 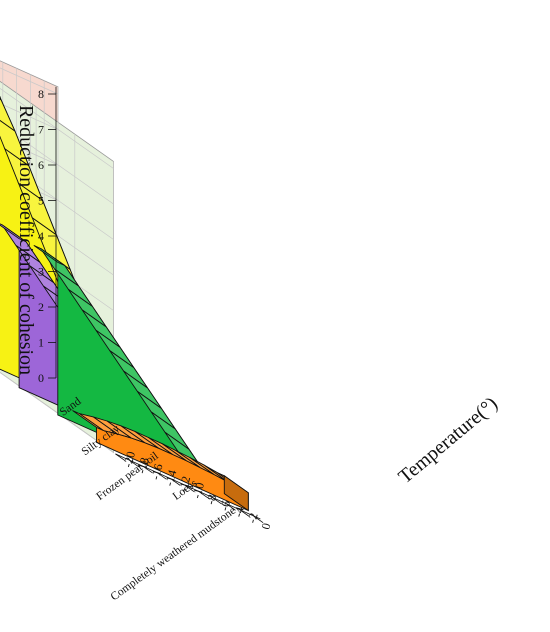 I want to click on y-tick-label: 4, so click(x=41, y=236).